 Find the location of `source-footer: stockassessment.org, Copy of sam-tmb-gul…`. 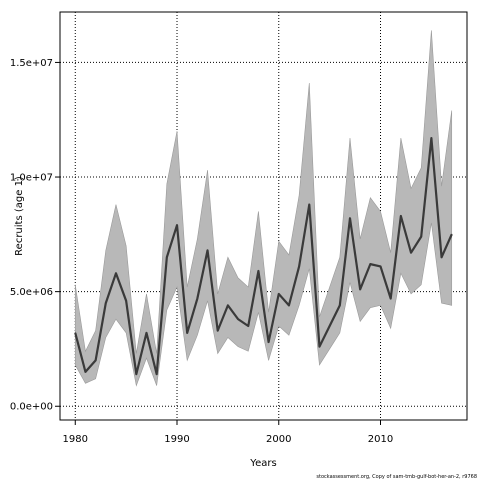

source-footer: stockassessment.org, Copy of sam-tmb-gul… is located at coordinates (396, 477).